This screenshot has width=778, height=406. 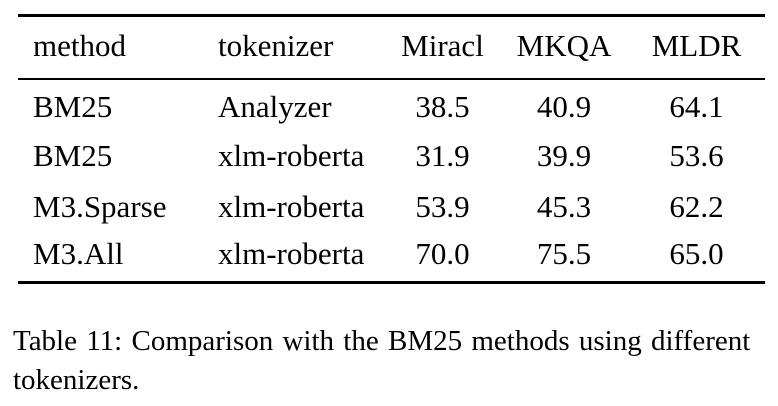 What do you see at coordinates (79, 45) in the screenshot?
I see `column-header-method: method` at bounding box center [79, 45].